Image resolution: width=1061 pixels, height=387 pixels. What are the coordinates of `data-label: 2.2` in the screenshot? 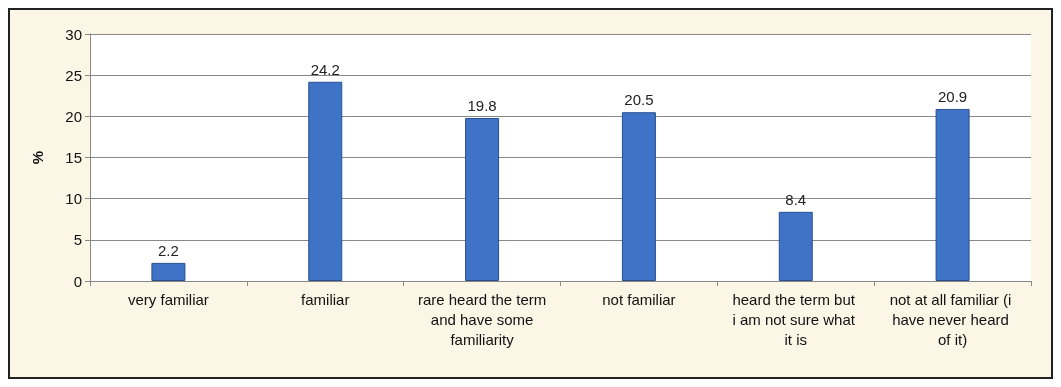 It's located at (168, 250).